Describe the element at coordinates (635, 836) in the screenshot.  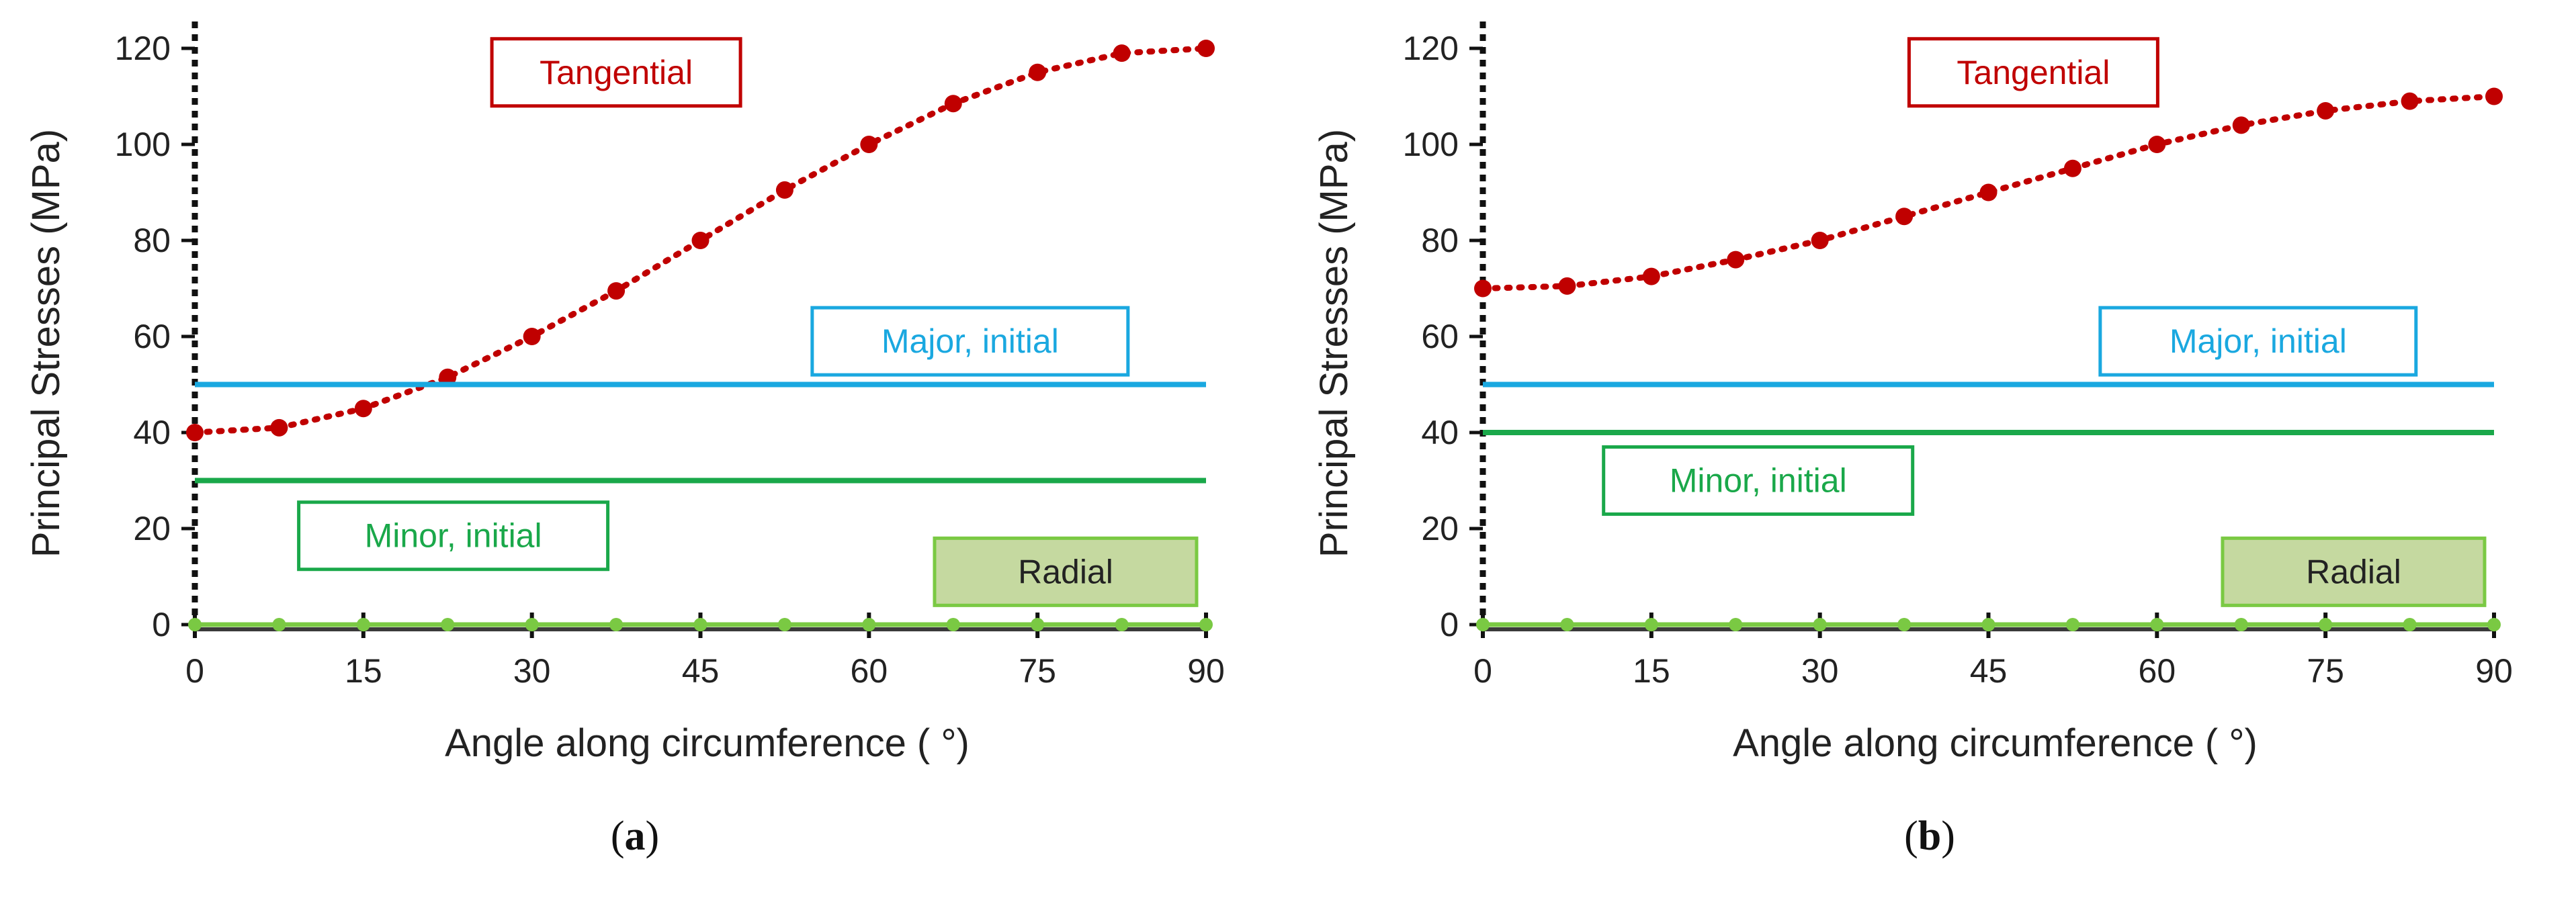
I see `caption-a: (a)` at that location.